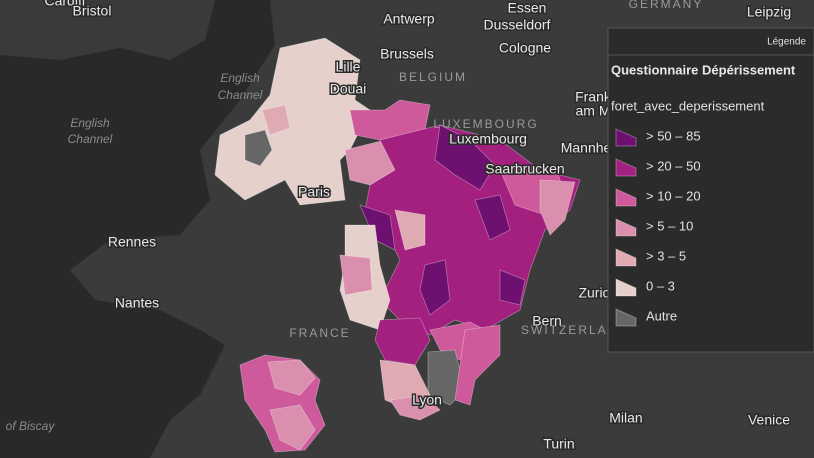  What do you see at coordinates (65, 4) in the screenshot?
I see `place-label: Cardiff` at bounding box center [65, 4].